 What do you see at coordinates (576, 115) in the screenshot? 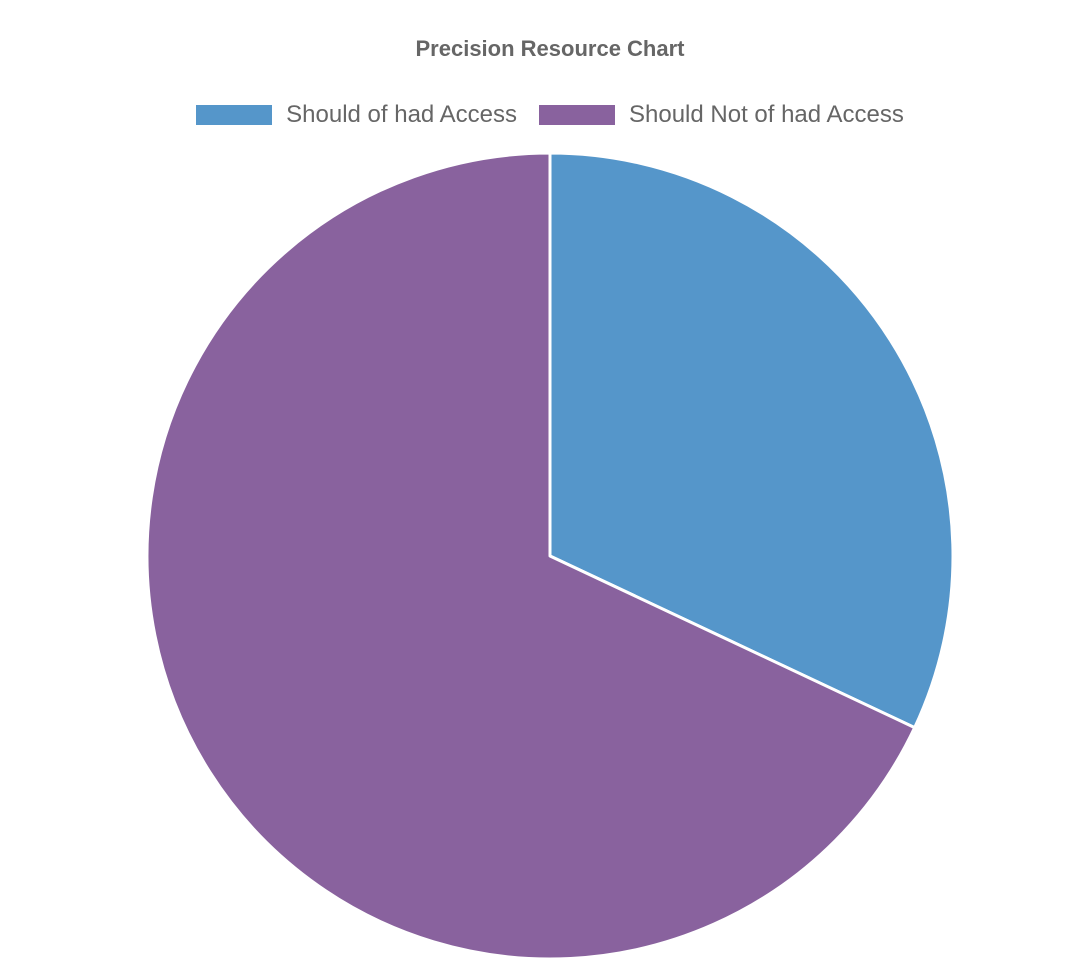
I see `legend-swatch-should-not-have-access` at bounding box center [576, 115].